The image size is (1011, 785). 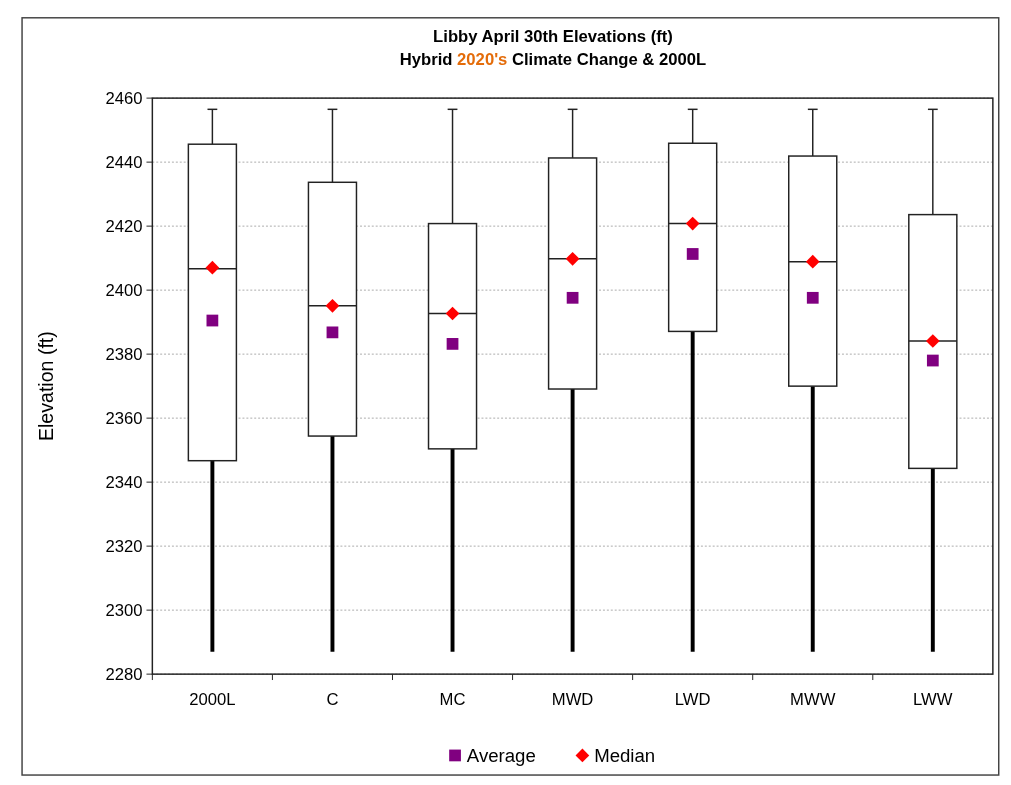 I want to click on chart-subtitle: Hybrid 2020's Climate Change & 2000L, so click(x=553, y=59).